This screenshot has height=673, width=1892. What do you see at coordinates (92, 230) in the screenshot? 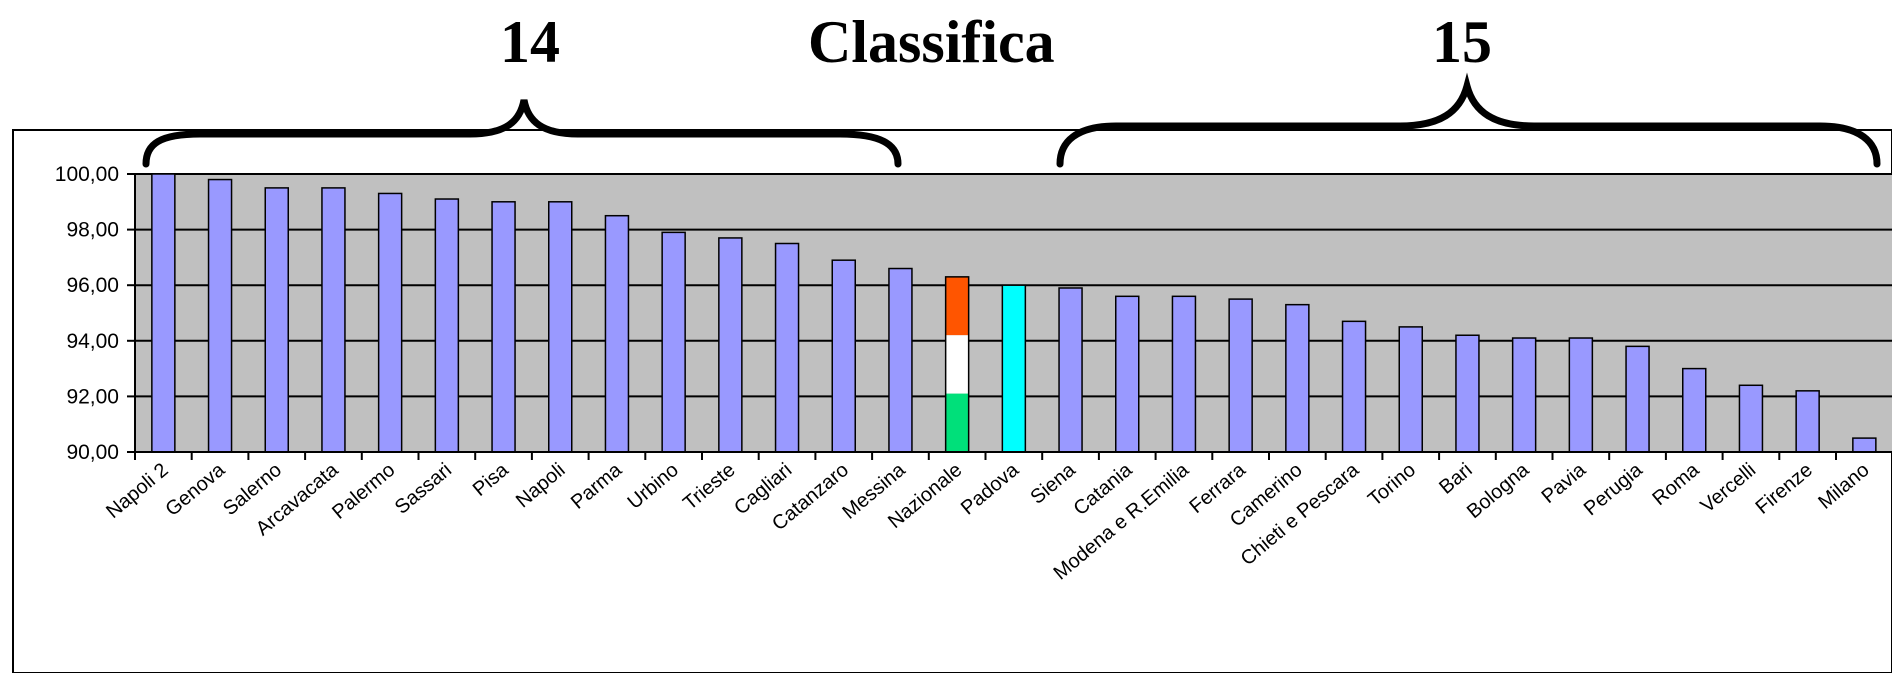
I see `y-tick-label: 98,00` at bounding box center [92, 230].